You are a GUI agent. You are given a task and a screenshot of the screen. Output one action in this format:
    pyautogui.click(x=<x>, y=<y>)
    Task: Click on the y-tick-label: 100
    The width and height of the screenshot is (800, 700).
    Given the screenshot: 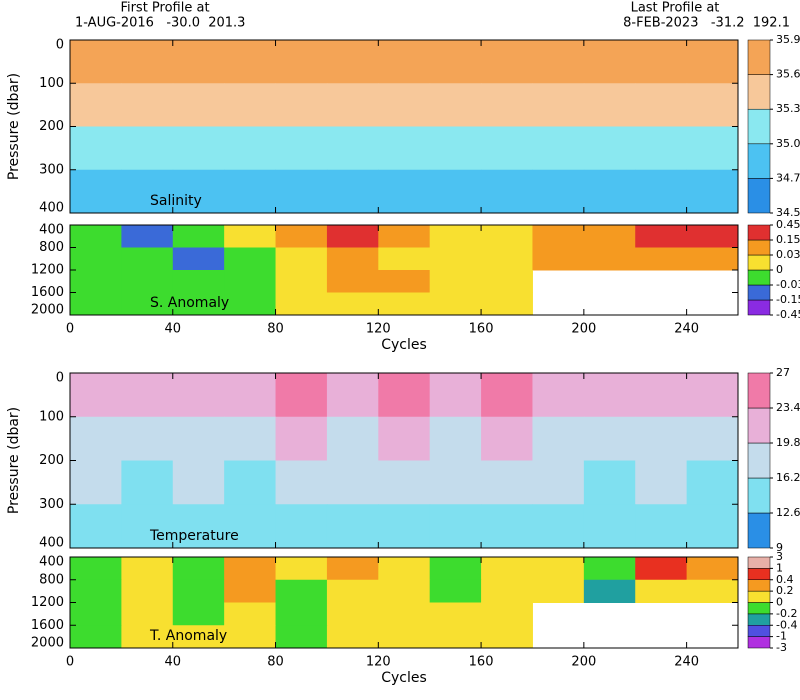 What is the action you would take?
    pyautogui.click(x=51, y=416)
    